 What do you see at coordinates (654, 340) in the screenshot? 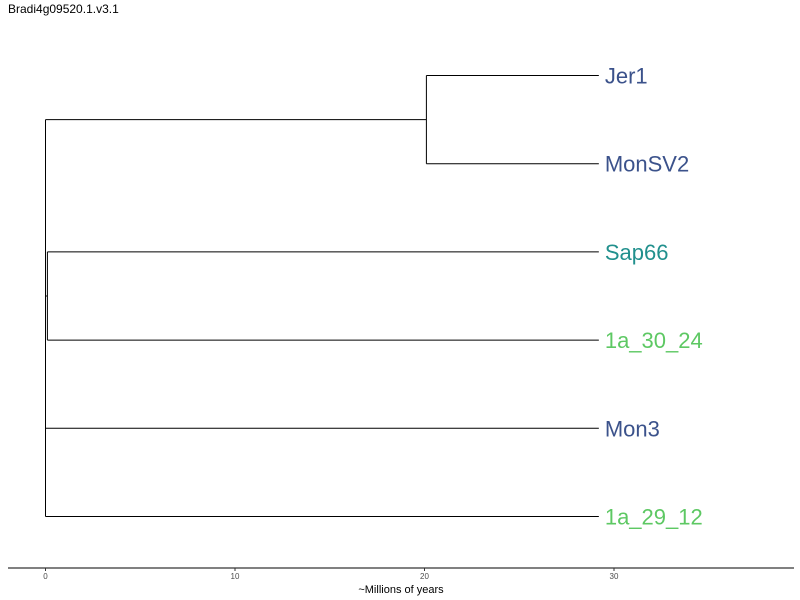
I see `tip-label-1a-30-24: 1a_30_24` at bounding box center [654, 340].